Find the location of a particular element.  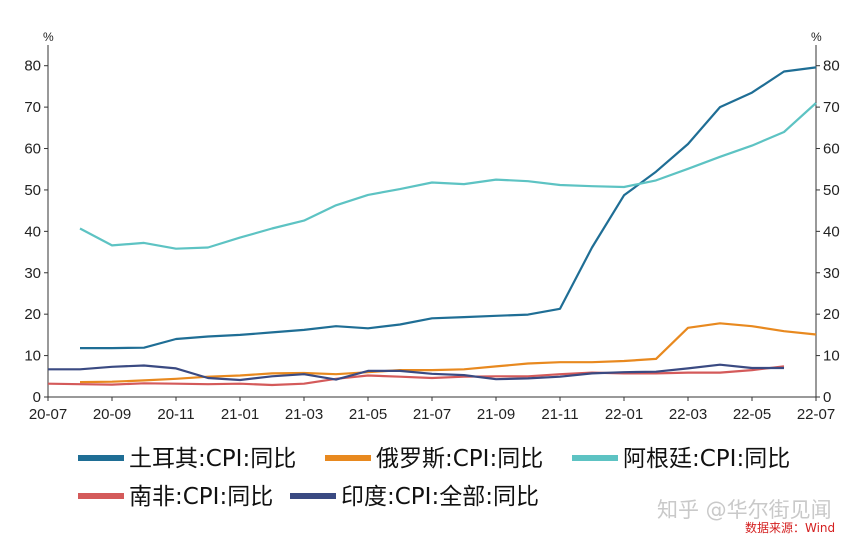

y-tick-label-left: 50 is located at coordinates (32, 190).